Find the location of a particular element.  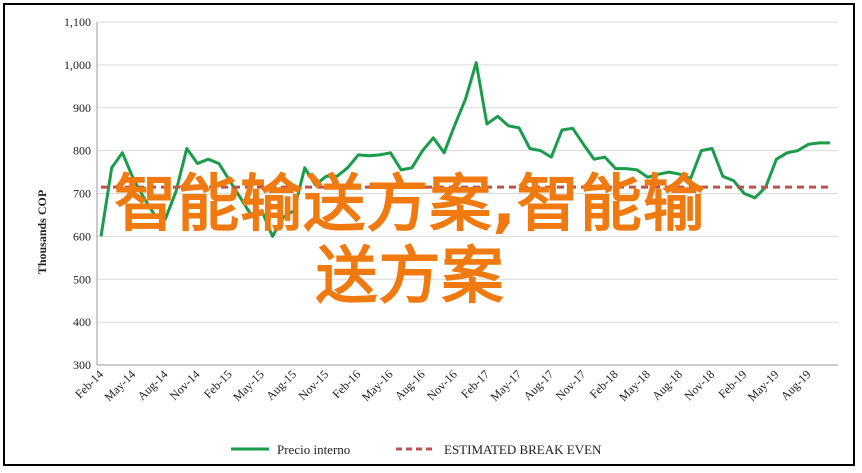

y-tick-label: 900 is located at coordinates (82, 108).